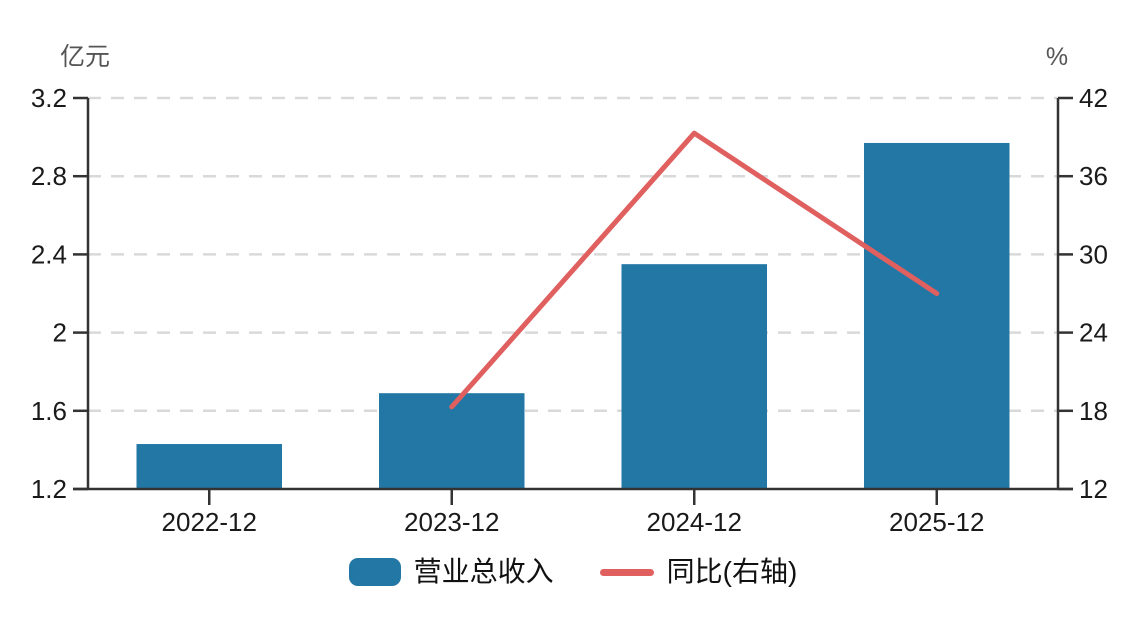  Describe the element at coordinates (49, 176) in the screenshot. I see `left-axis-tick-label: 2.8` at that location.